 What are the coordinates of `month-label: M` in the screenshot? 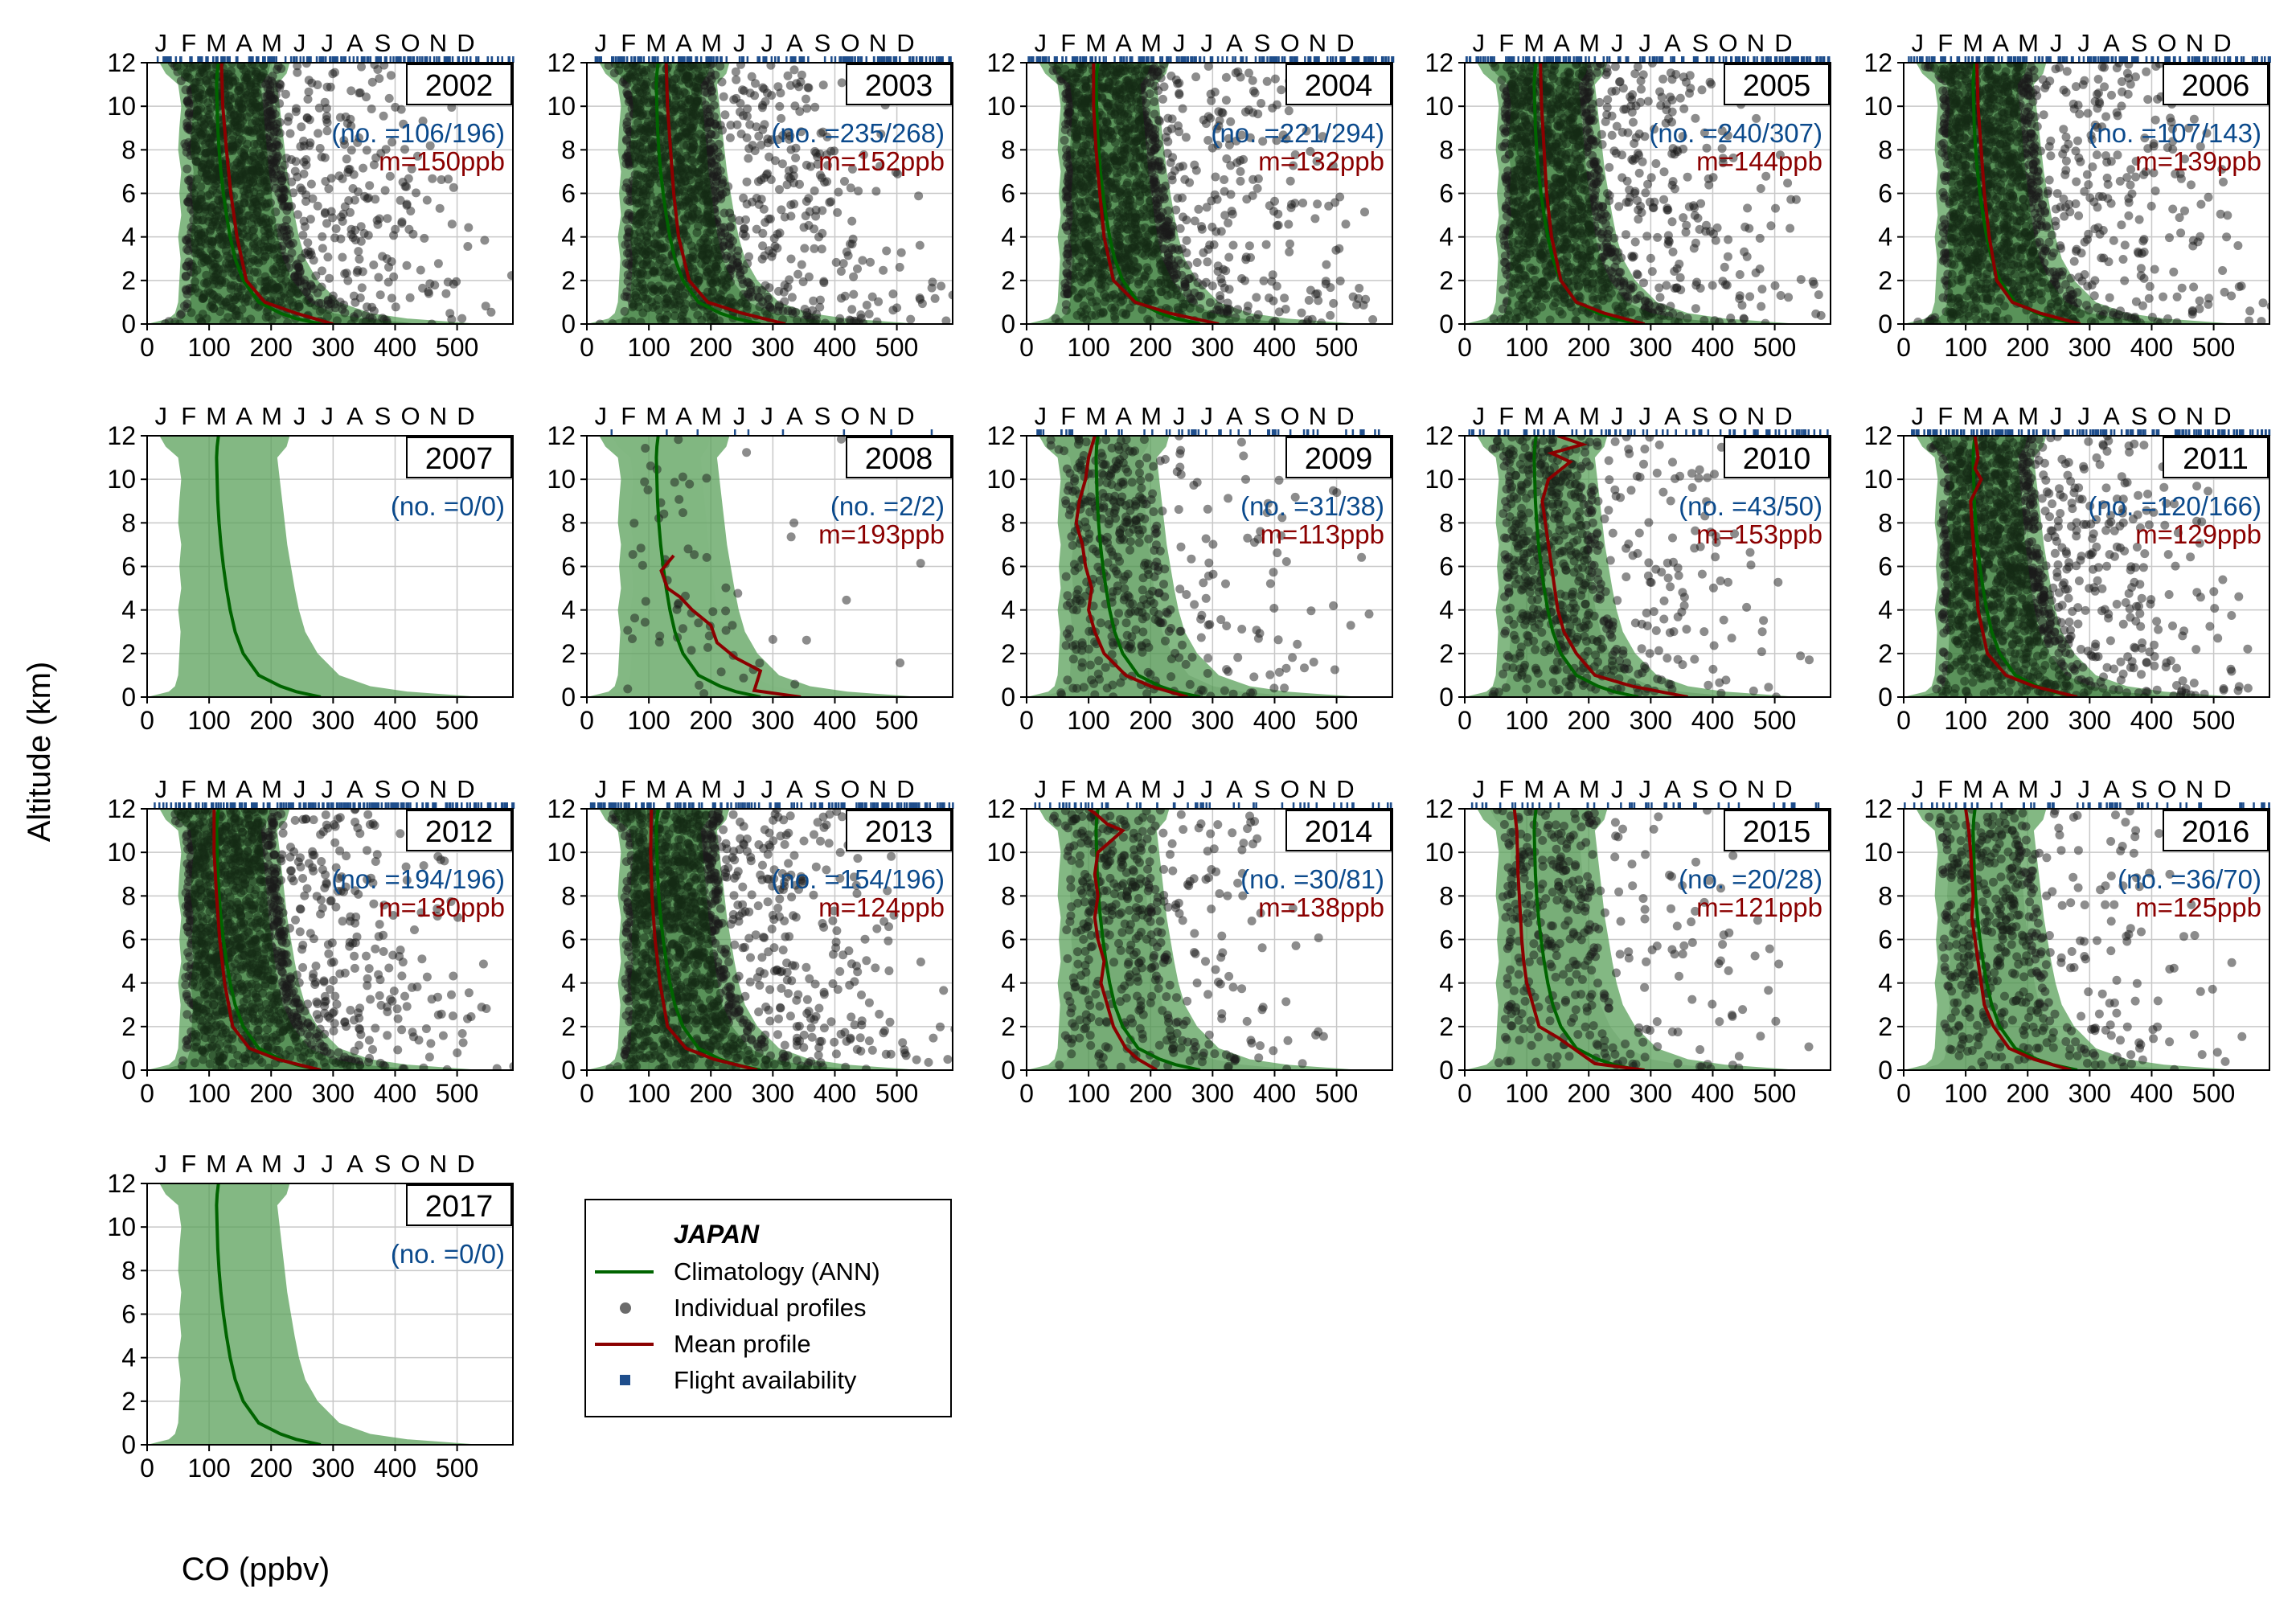 It's located at (1151, 43).